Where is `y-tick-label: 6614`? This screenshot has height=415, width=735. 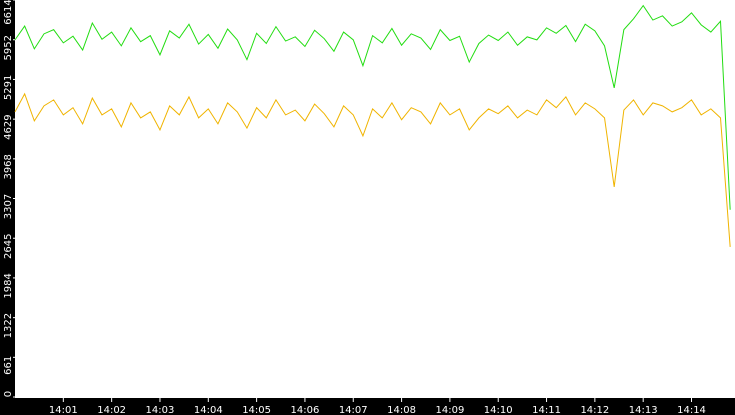
y-tick-label: 6614 is located at coordinates (8, 12).